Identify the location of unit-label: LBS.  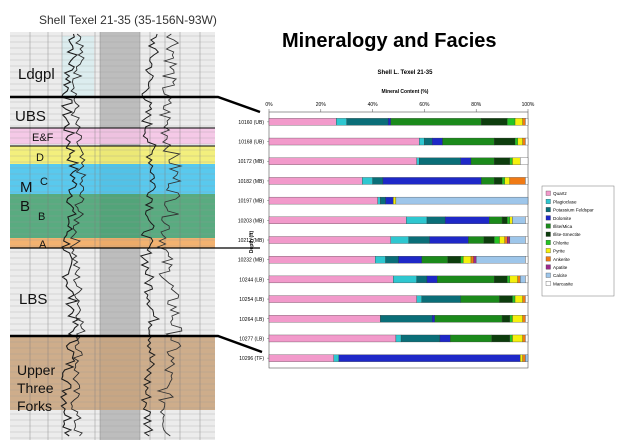
(33, 299).